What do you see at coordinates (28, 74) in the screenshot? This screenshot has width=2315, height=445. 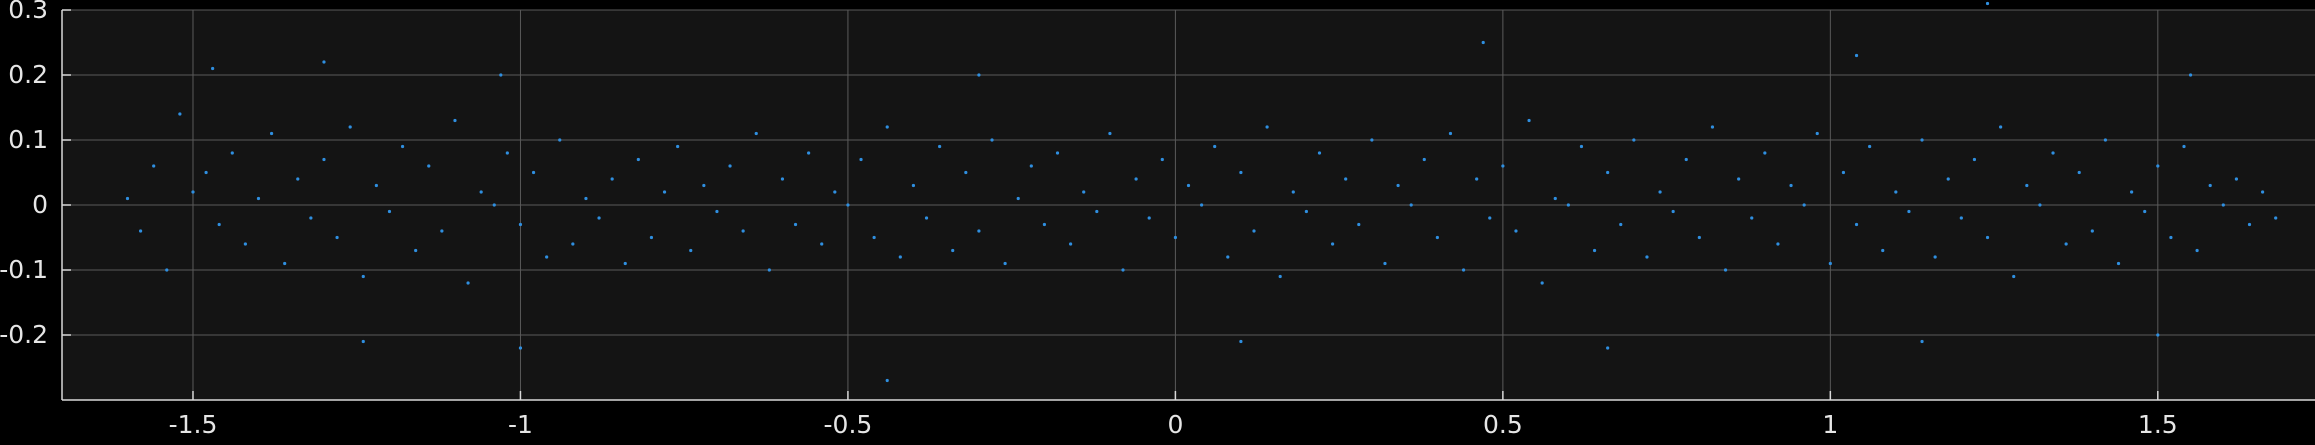 I see `y-tick-label-1: 0.2` at bounding box center [28, 74].